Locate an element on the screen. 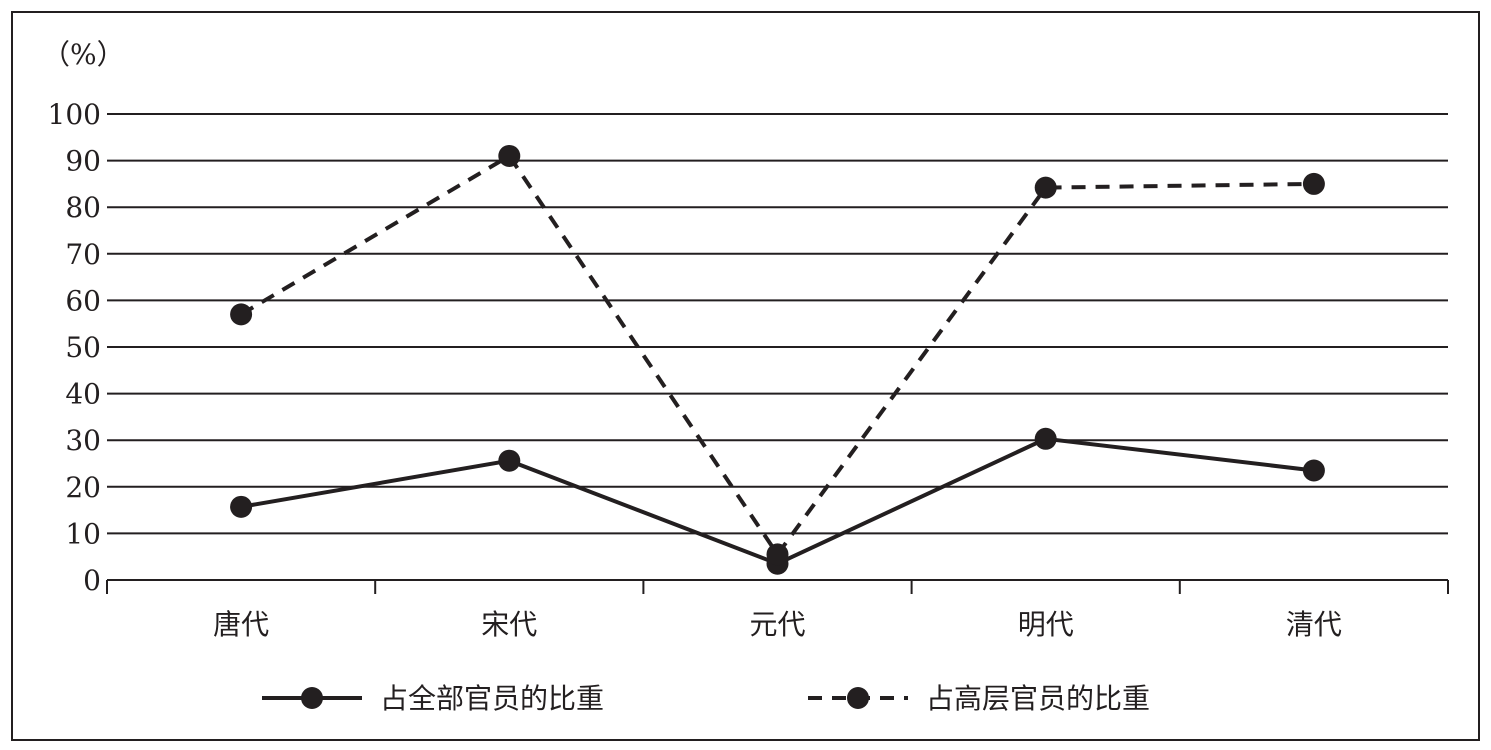  x-category-label: 元代 is located at coordinates (777, 624).